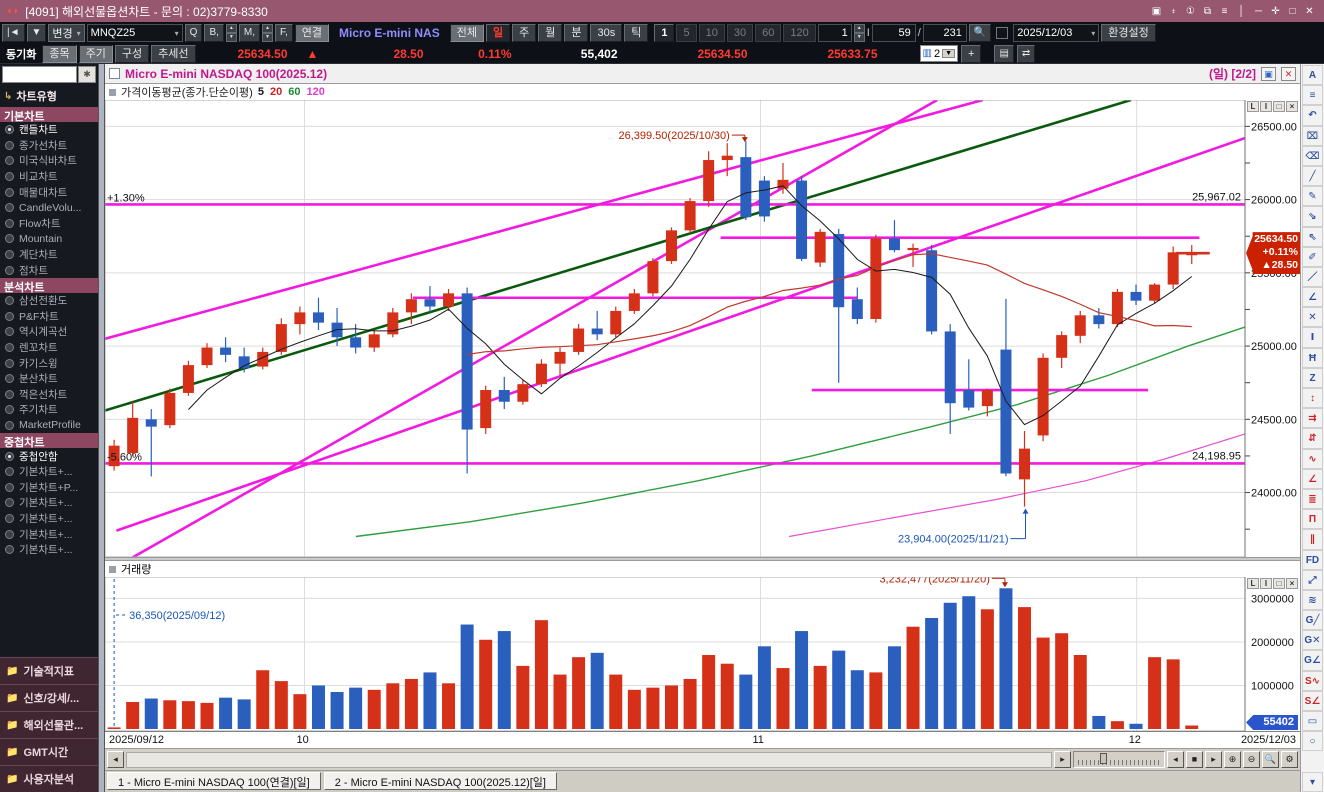 The width and height of the screenshot is (1324, 792). I want to click on sidebar-item-P&F차트: P&F차트, so click(49, 317).